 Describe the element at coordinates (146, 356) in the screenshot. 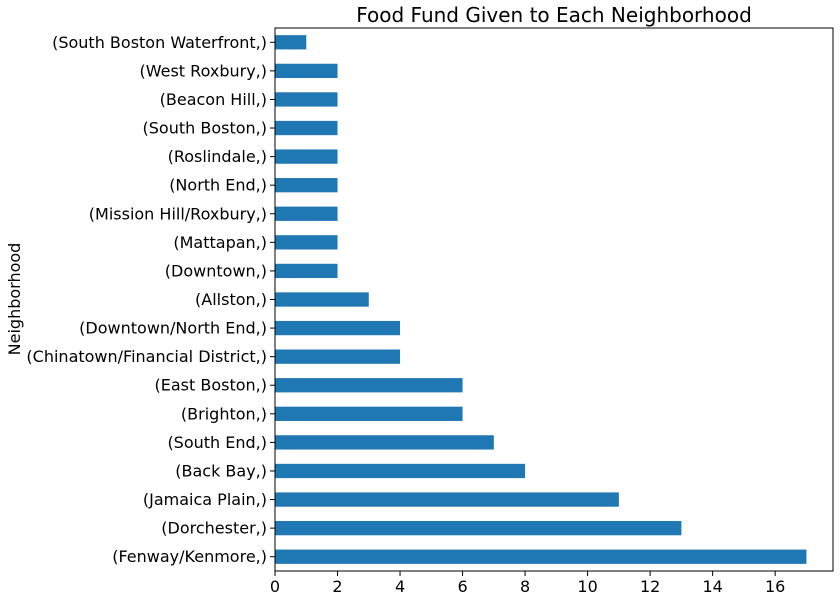

I see `y-tick-label: (Chinatown/Financial District,)` at that location.